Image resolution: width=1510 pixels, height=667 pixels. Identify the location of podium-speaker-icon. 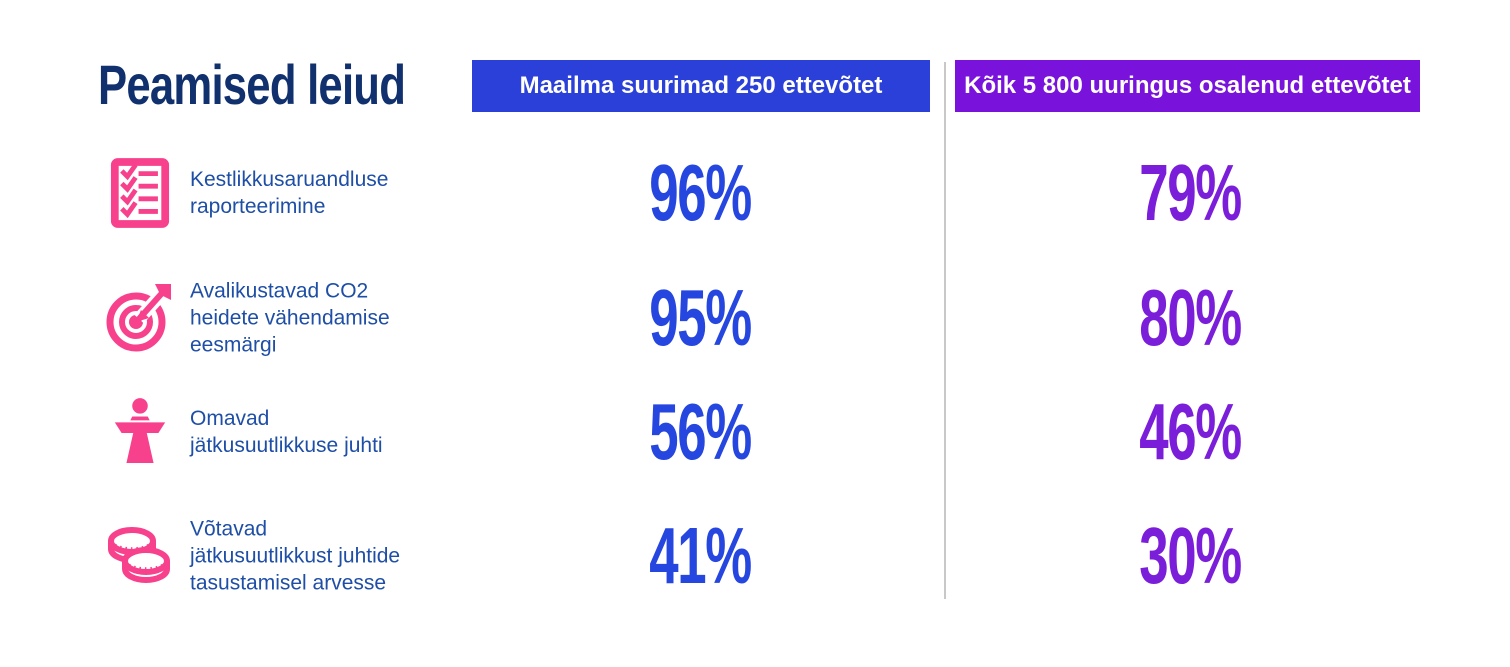
(140, 432).